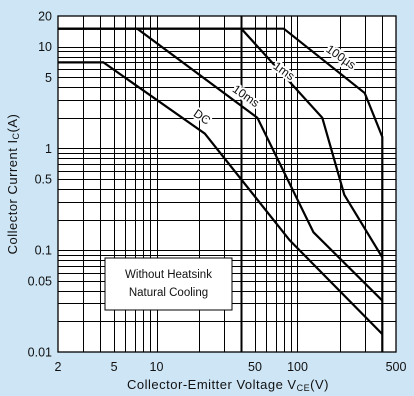 The width and height of the screenshot is (414, 396). I want to click on y-tick-label: 0.01, so click(40, 353).